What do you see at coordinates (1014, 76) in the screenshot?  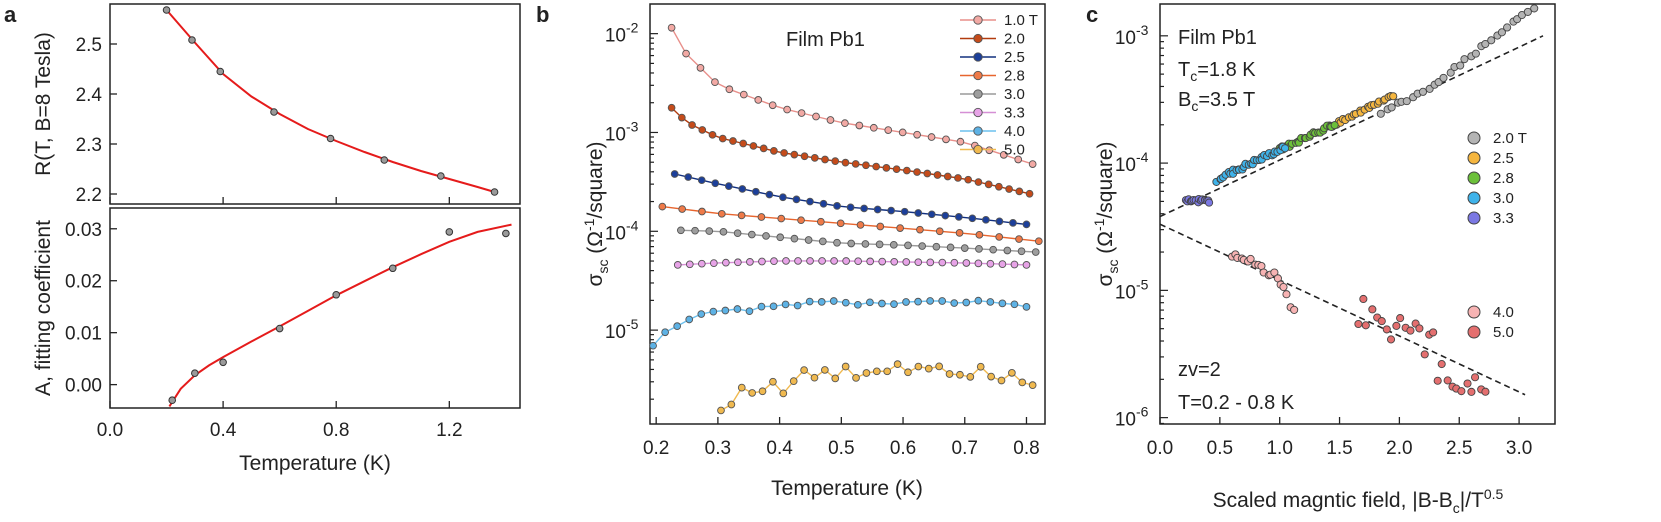 I see `b-legend-label: 2.8` at bounding box center [1014, 76].